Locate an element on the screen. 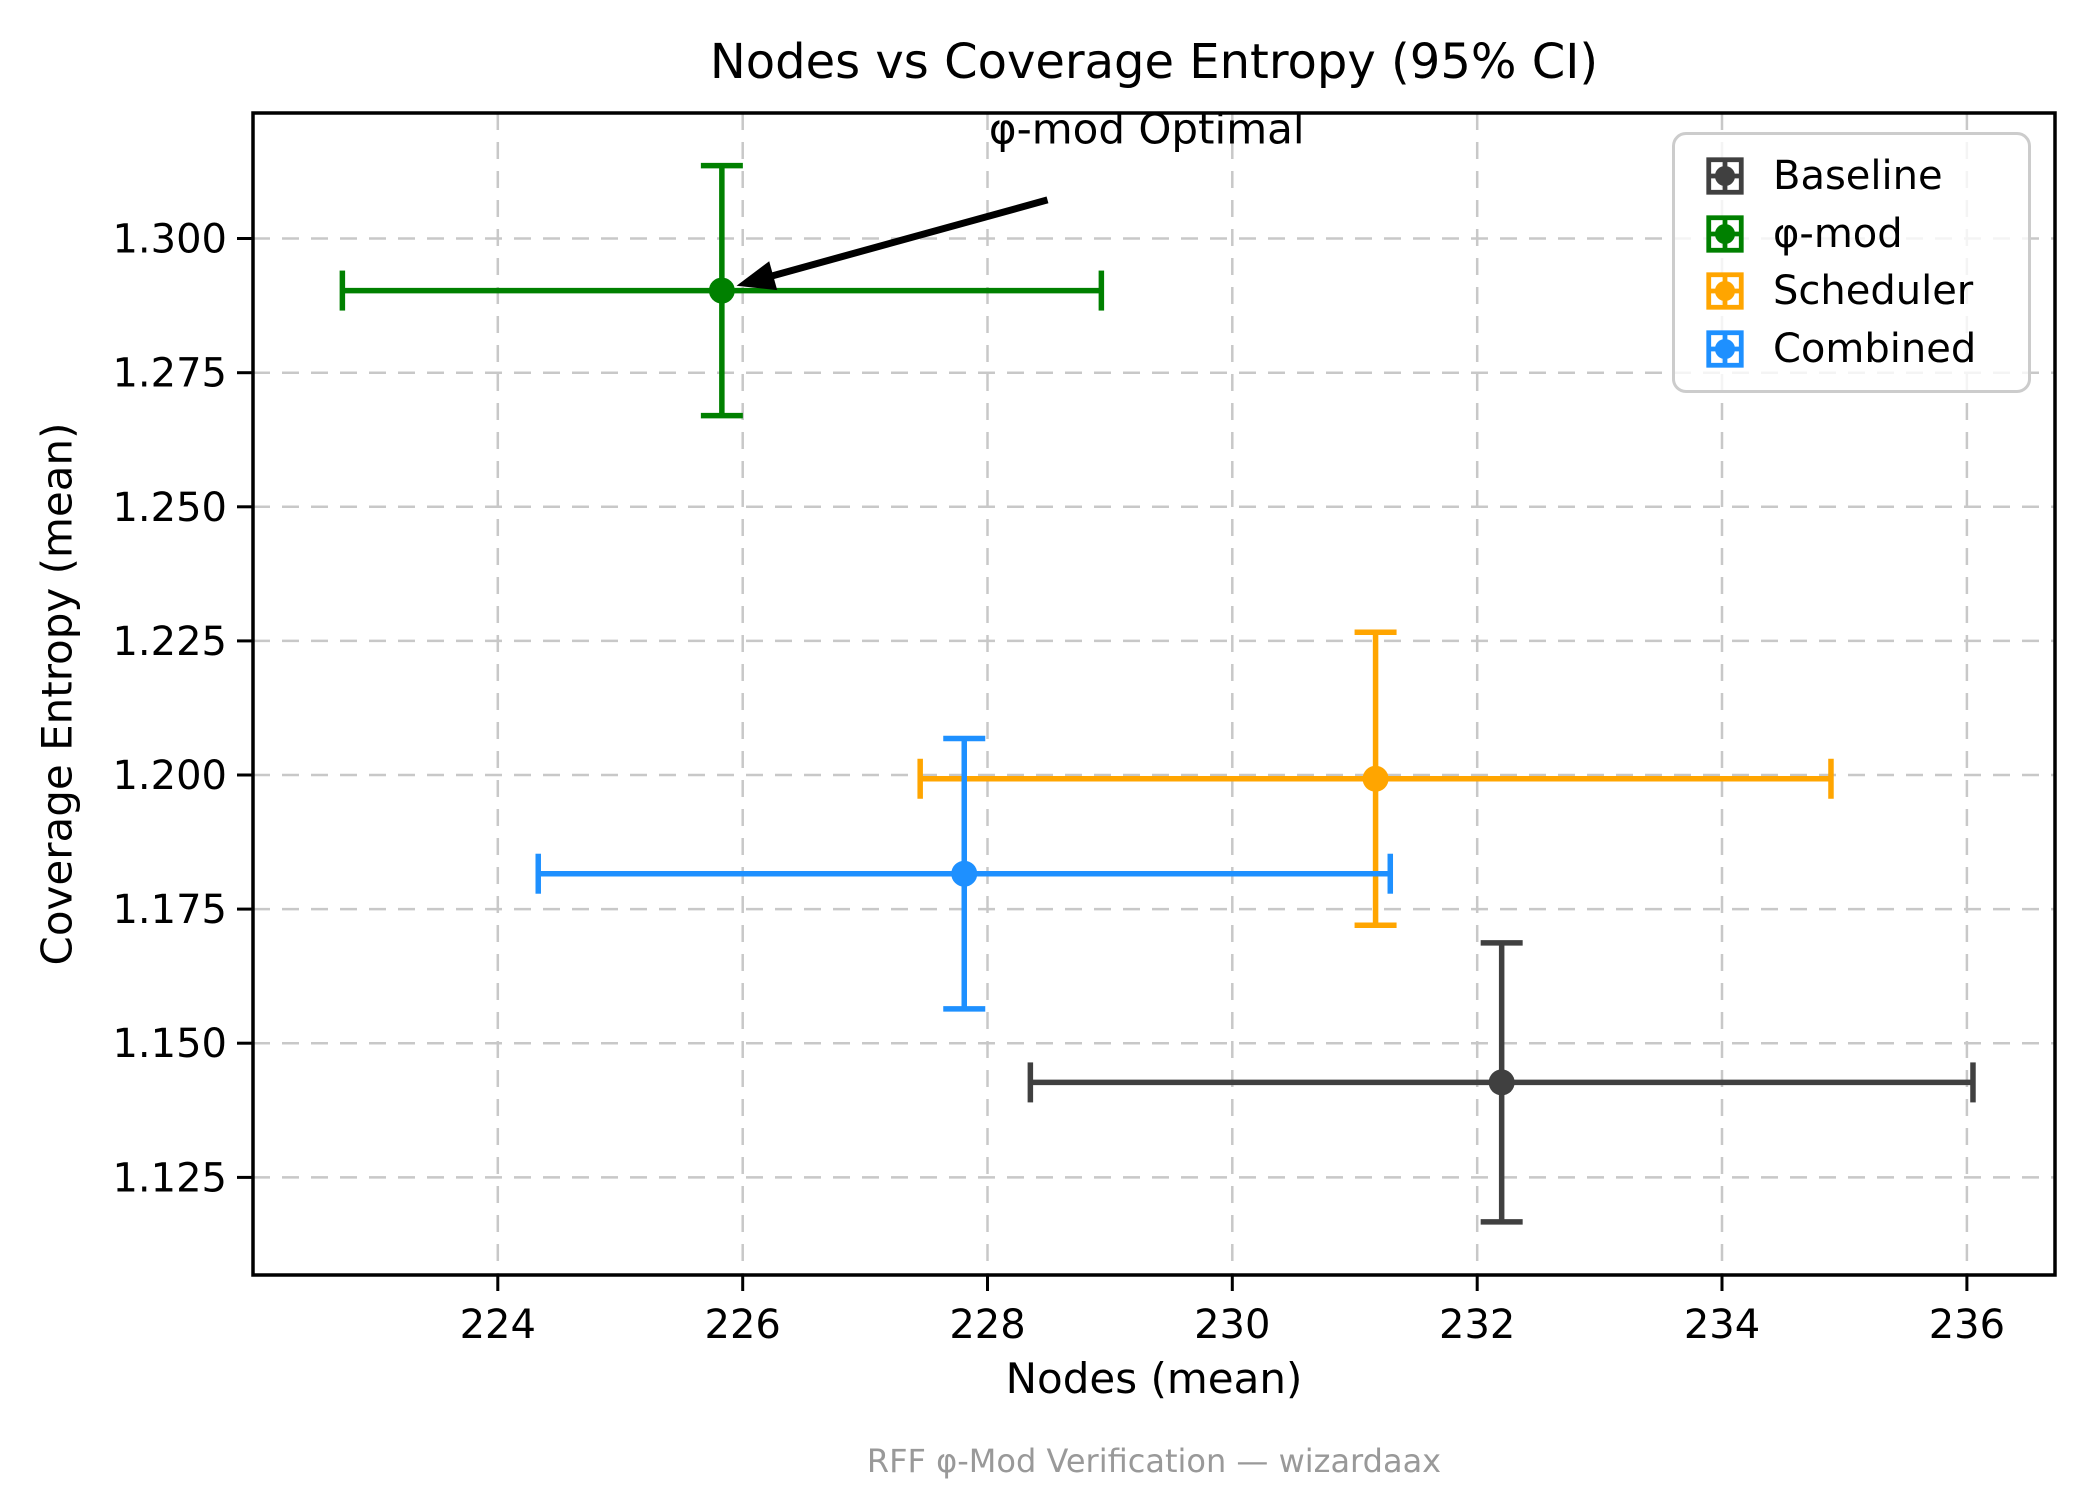  annotation-arrow is located at coordinates (907, 238).